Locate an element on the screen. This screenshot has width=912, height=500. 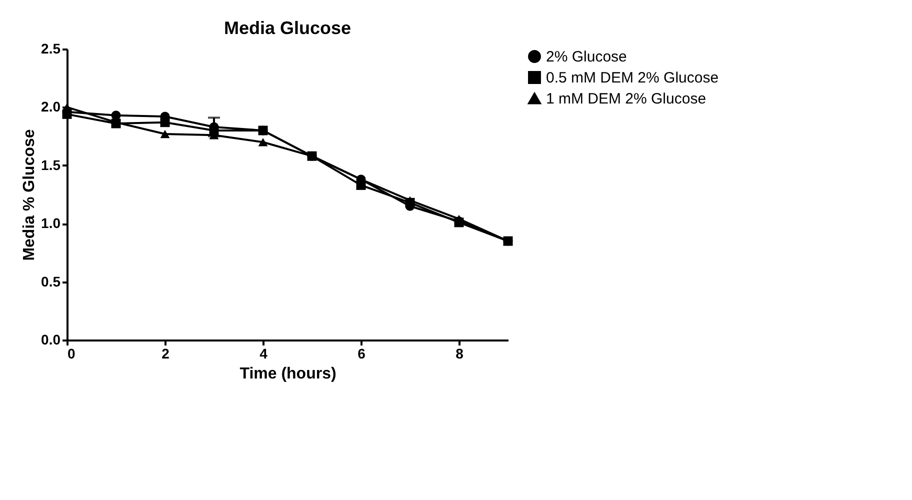
y-axis-title: Media % Glucose is located at coordinates (29, 195).